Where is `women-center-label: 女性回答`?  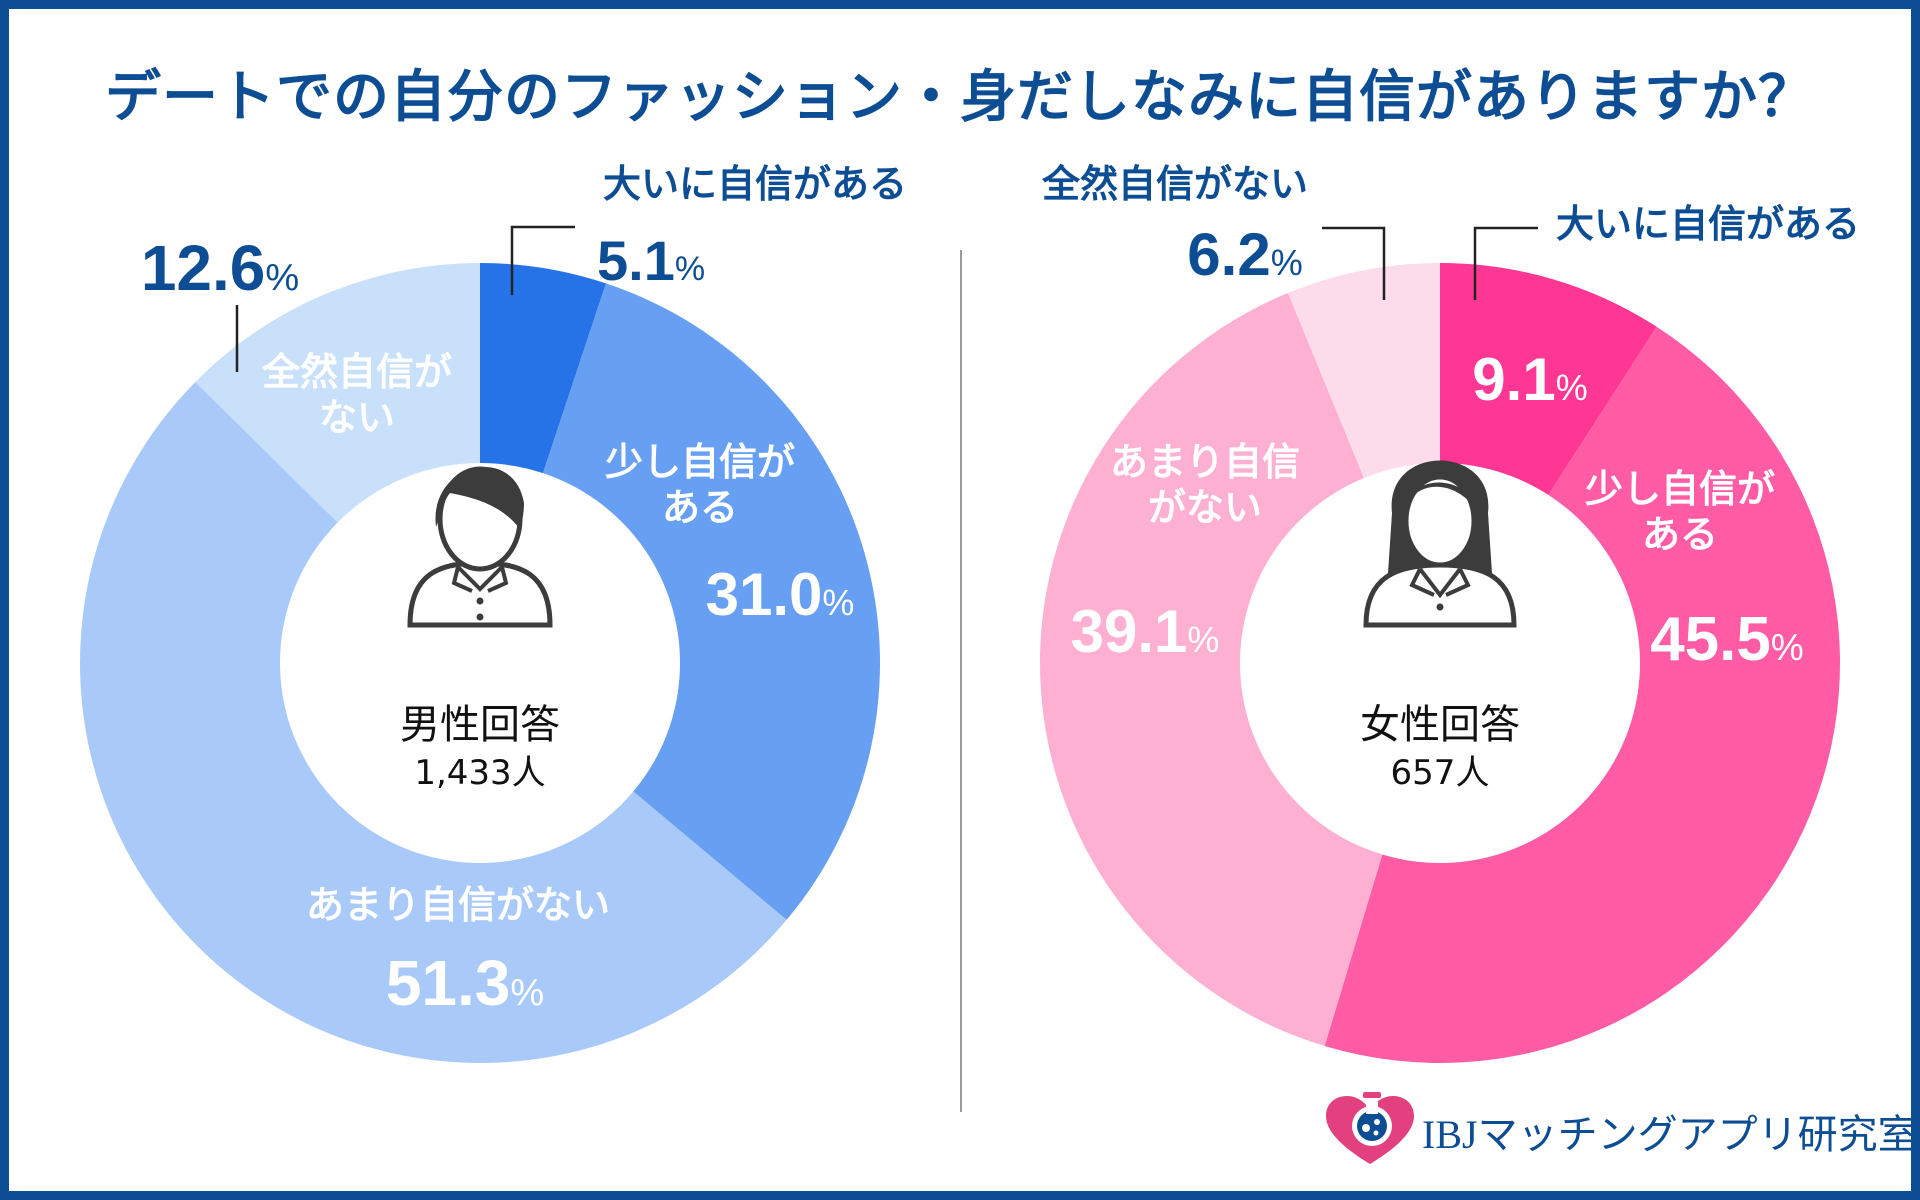 women-center-label: 女性回答 is located at coordinates (1440, 725).